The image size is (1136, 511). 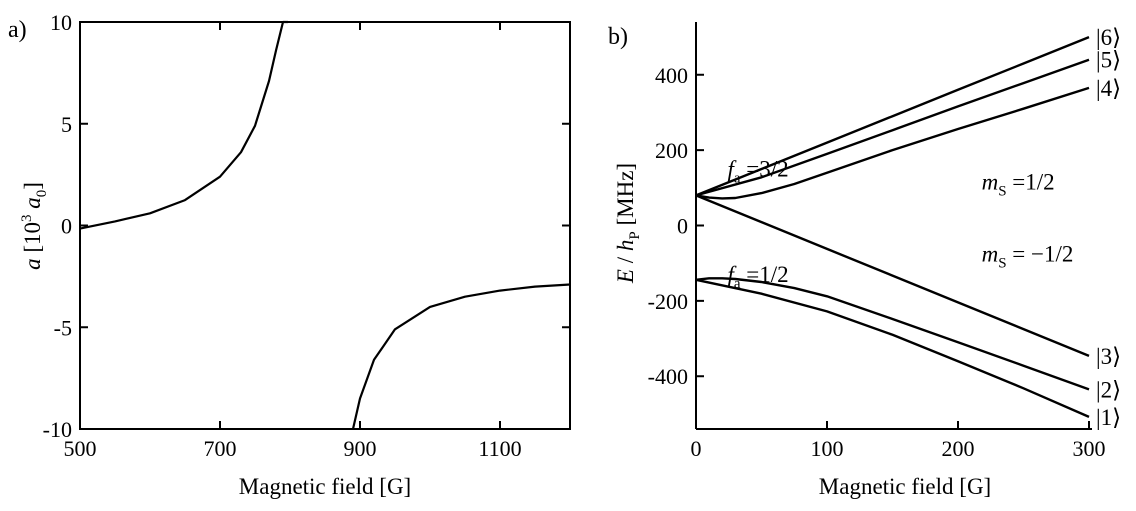 What do you see at coordinates (1108, 417) in the screenshot?
I see `b-state-label: |1⟩` at bounding box center [1108, 417].